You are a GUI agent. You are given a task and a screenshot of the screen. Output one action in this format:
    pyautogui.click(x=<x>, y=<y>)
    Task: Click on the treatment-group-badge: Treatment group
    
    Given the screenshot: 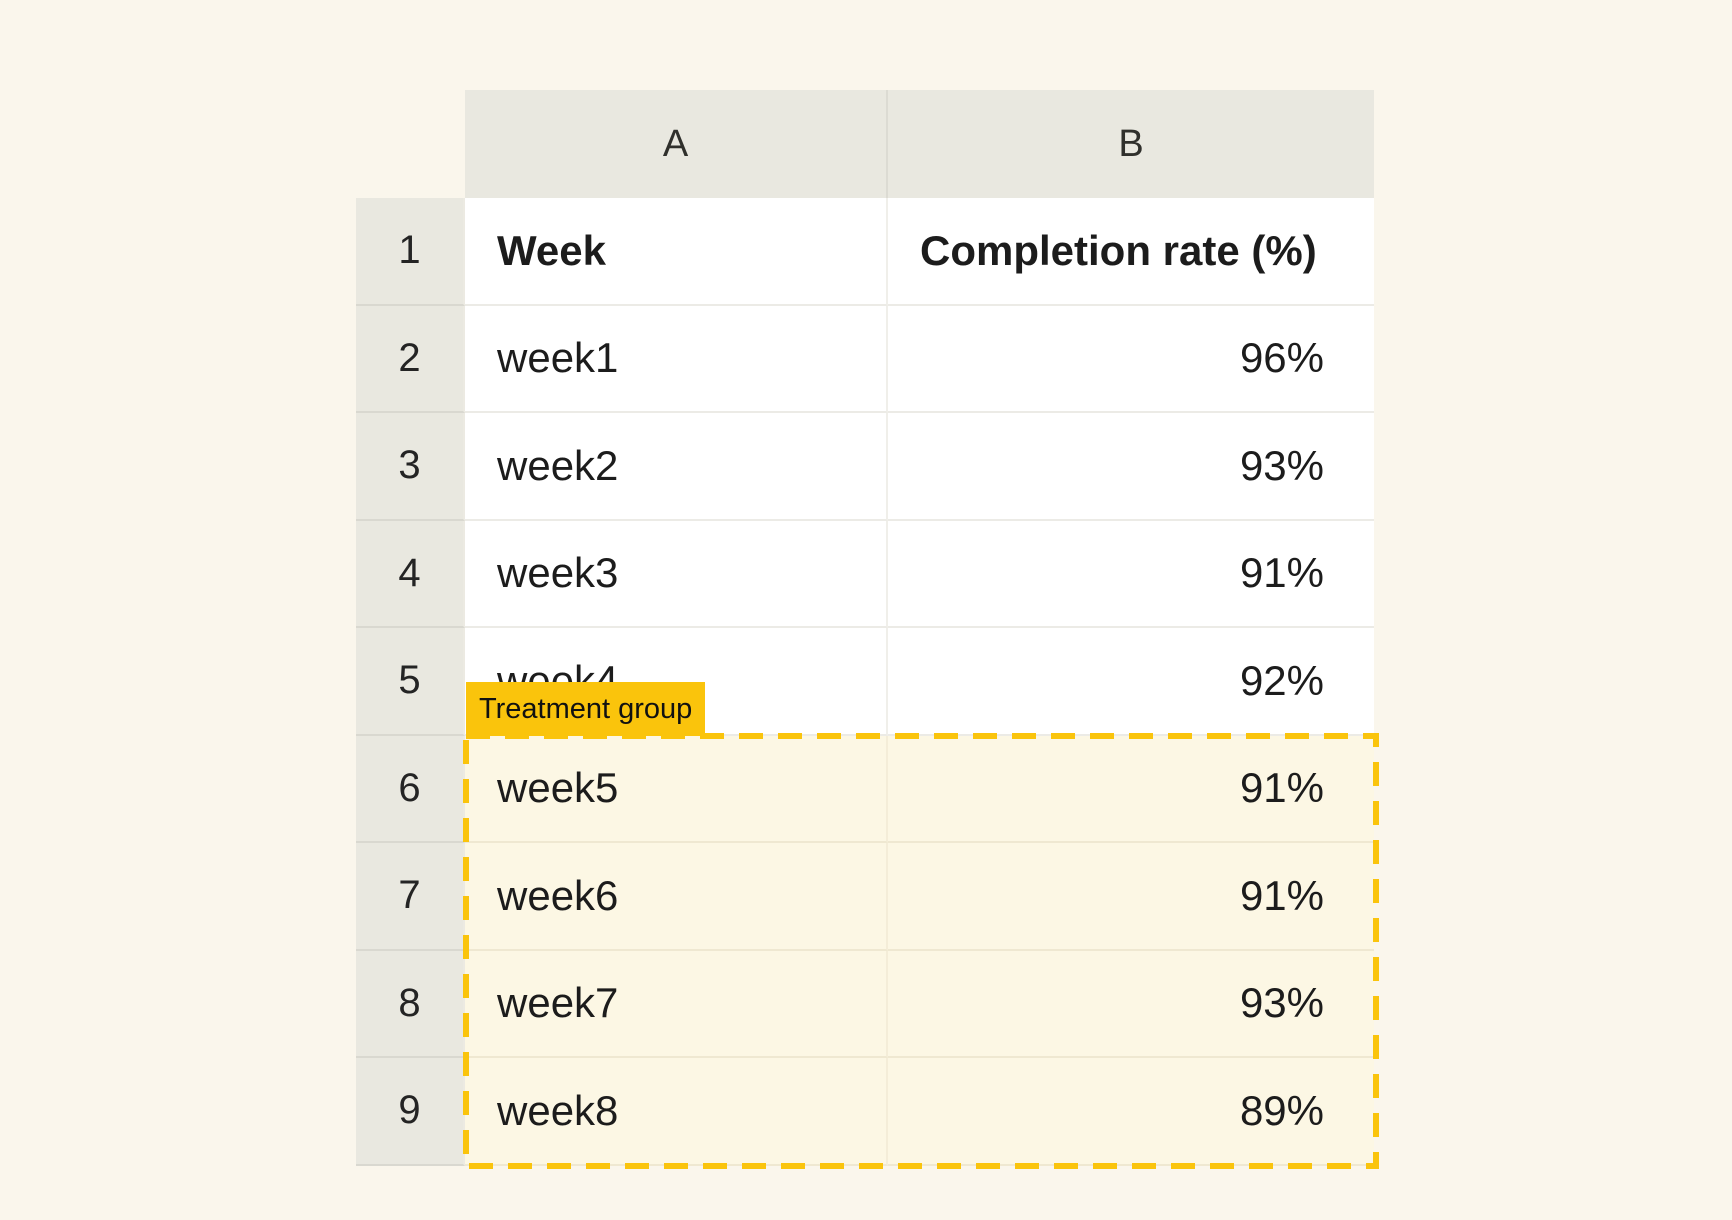 What is the action you would take?
    pyautogui.click(x=586, y=709)
    